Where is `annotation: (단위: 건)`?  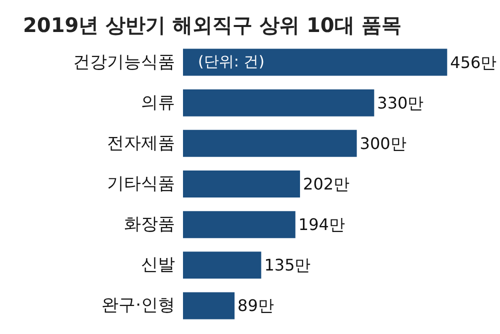 annotation: (단위: 건) is located at coordinates (231, 61).